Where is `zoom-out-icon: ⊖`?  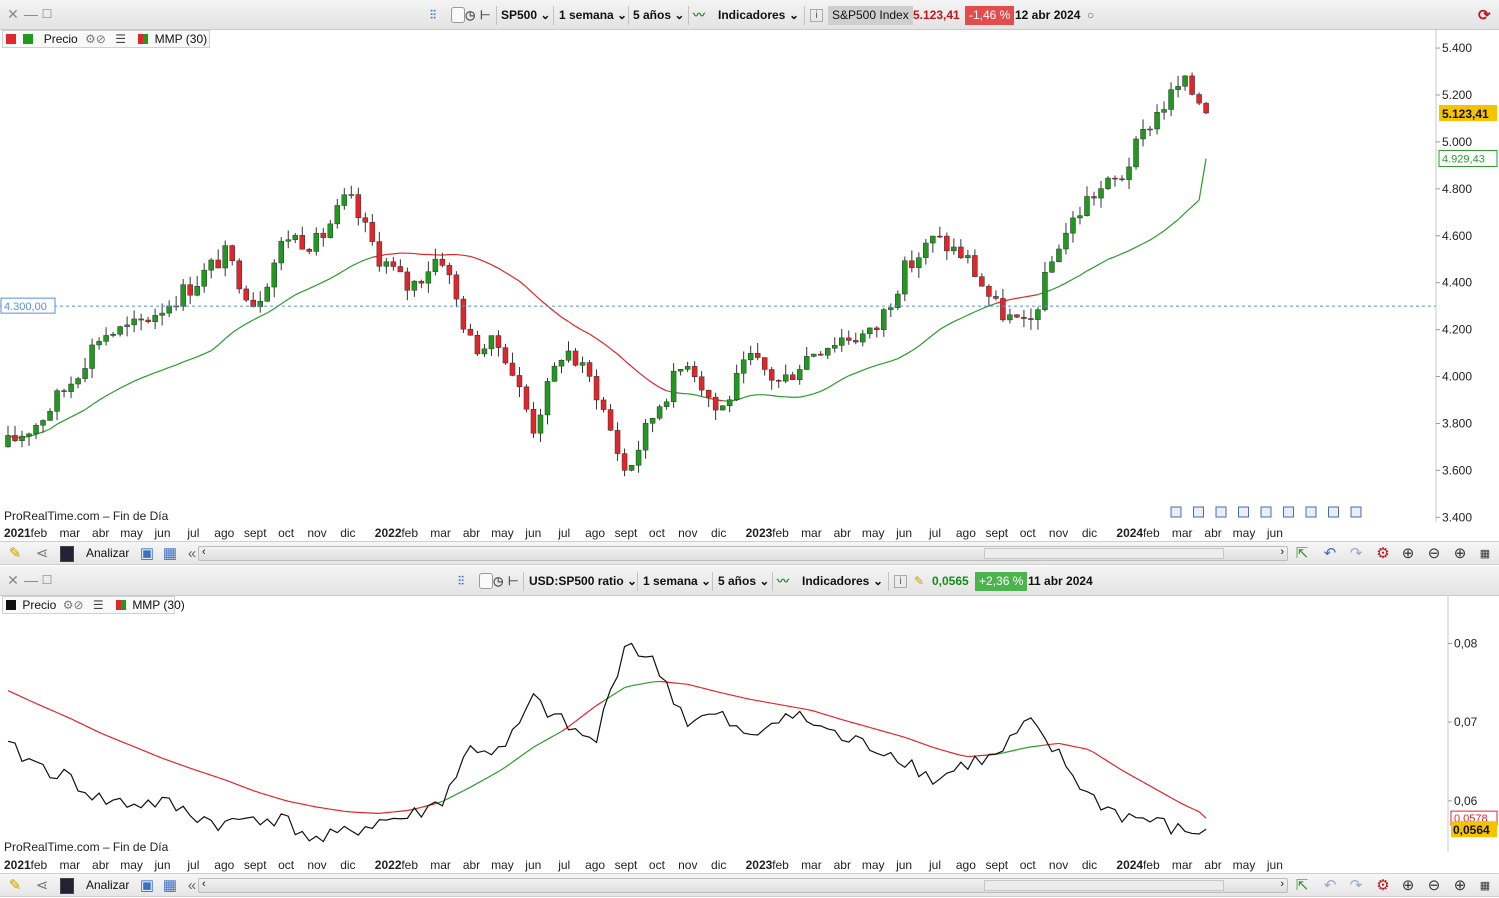 zoom-out-icon: ⊖ is located at coordinates (1434, 553).